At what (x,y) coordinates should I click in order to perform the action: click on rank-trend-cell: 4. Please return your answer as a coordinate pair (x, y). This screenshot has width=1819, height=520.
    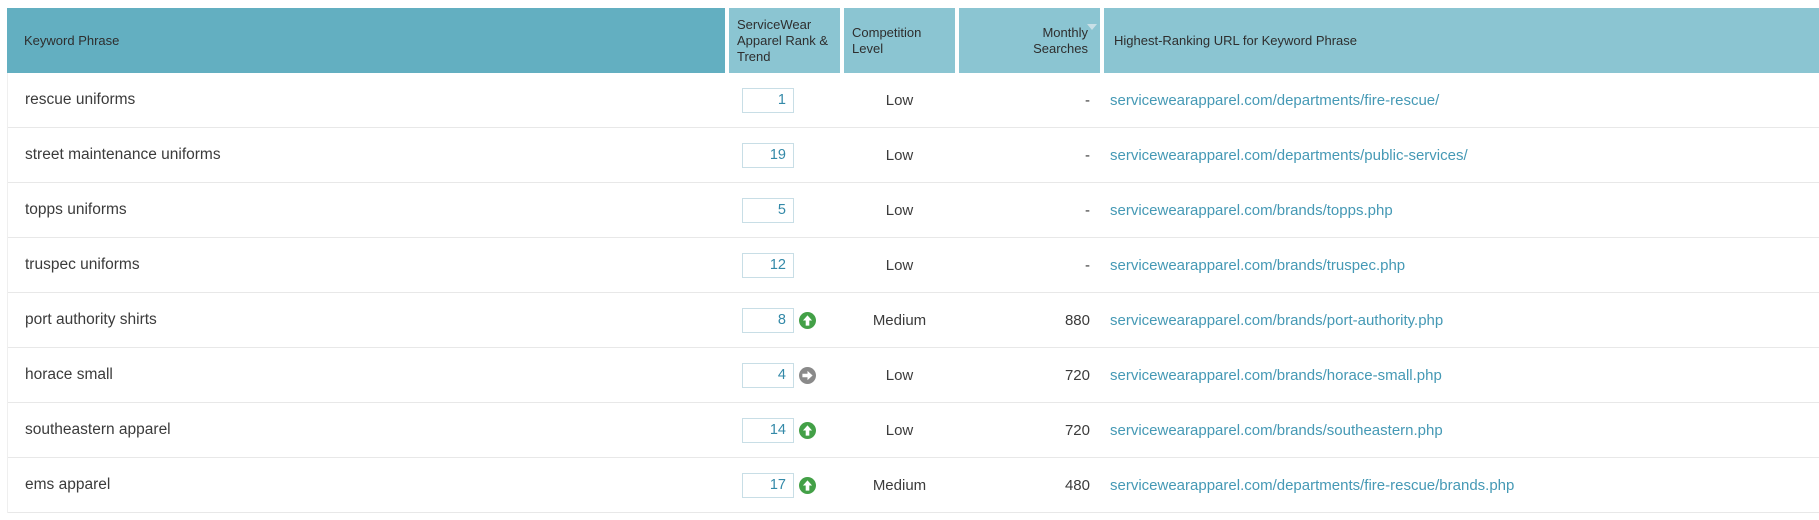
    Looking at the image, I should click on (784, 375).